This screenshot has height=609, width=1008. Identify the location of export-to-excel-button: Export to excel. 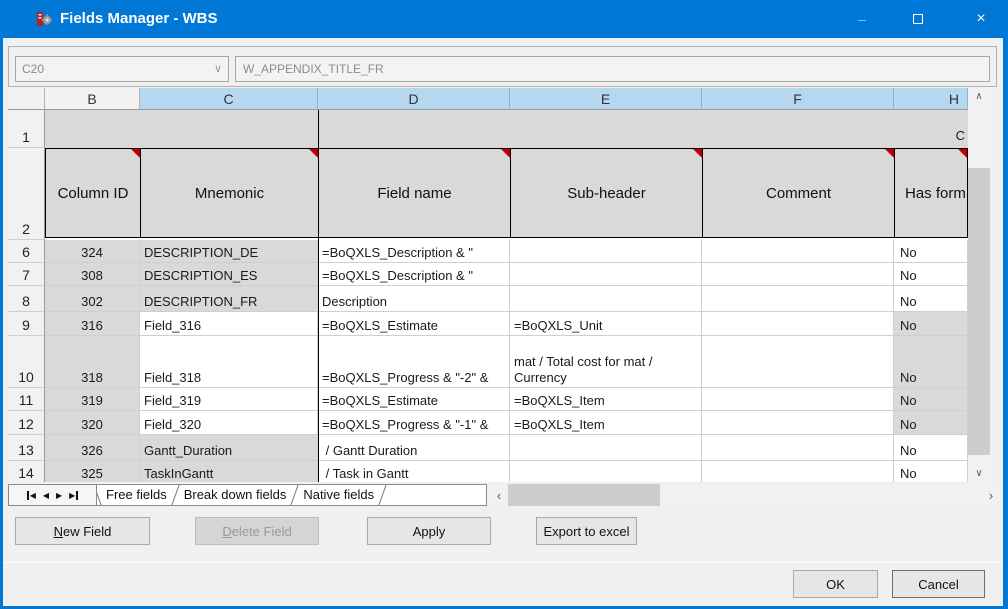
(586, 531).